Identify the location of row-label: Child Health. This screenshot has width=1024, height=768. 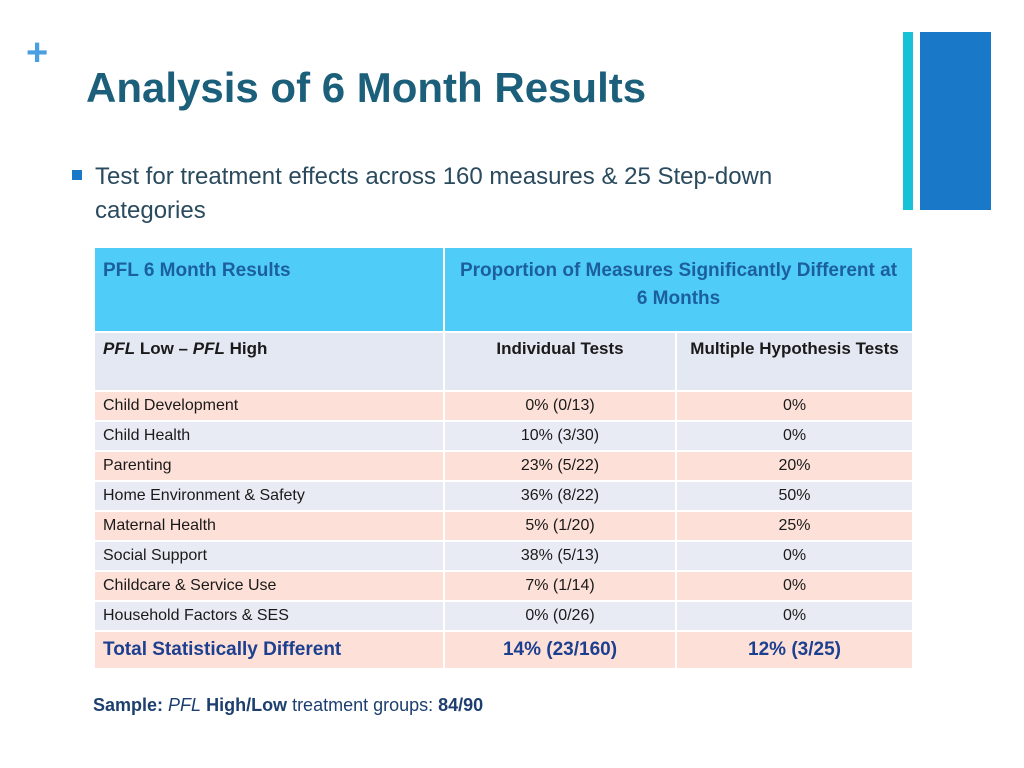
(269, 436).